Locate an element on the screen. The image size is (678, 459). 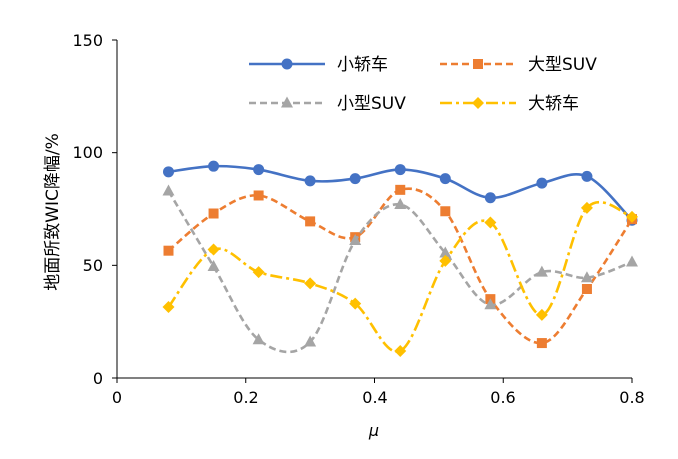
y-tick-label: 100 is located at coordinates (87, 152).